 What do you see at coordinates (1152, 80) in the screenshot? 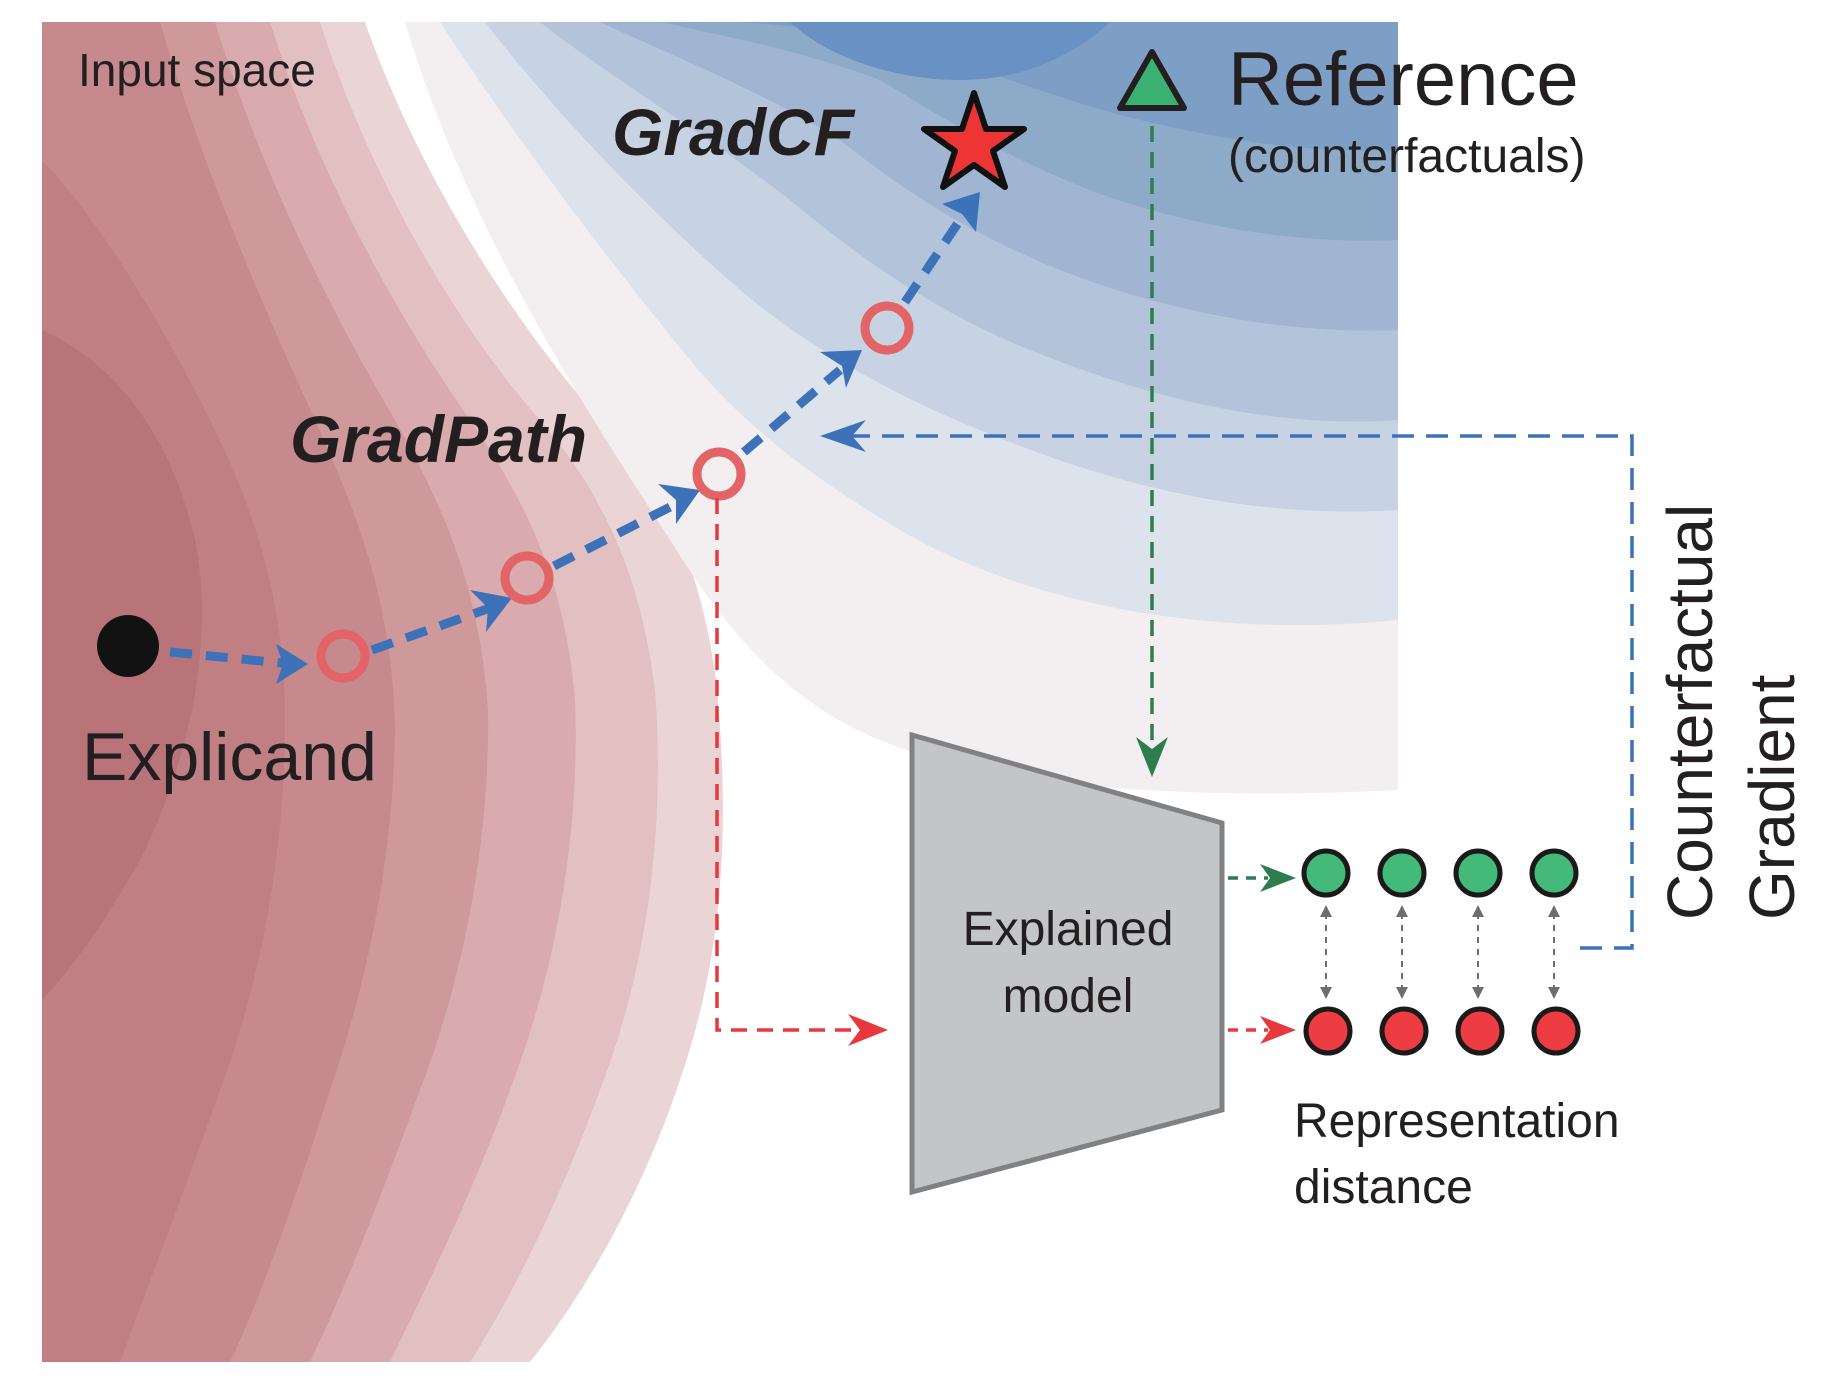
I see `reference-triangle-icon` at bounding box center [1152, 80].